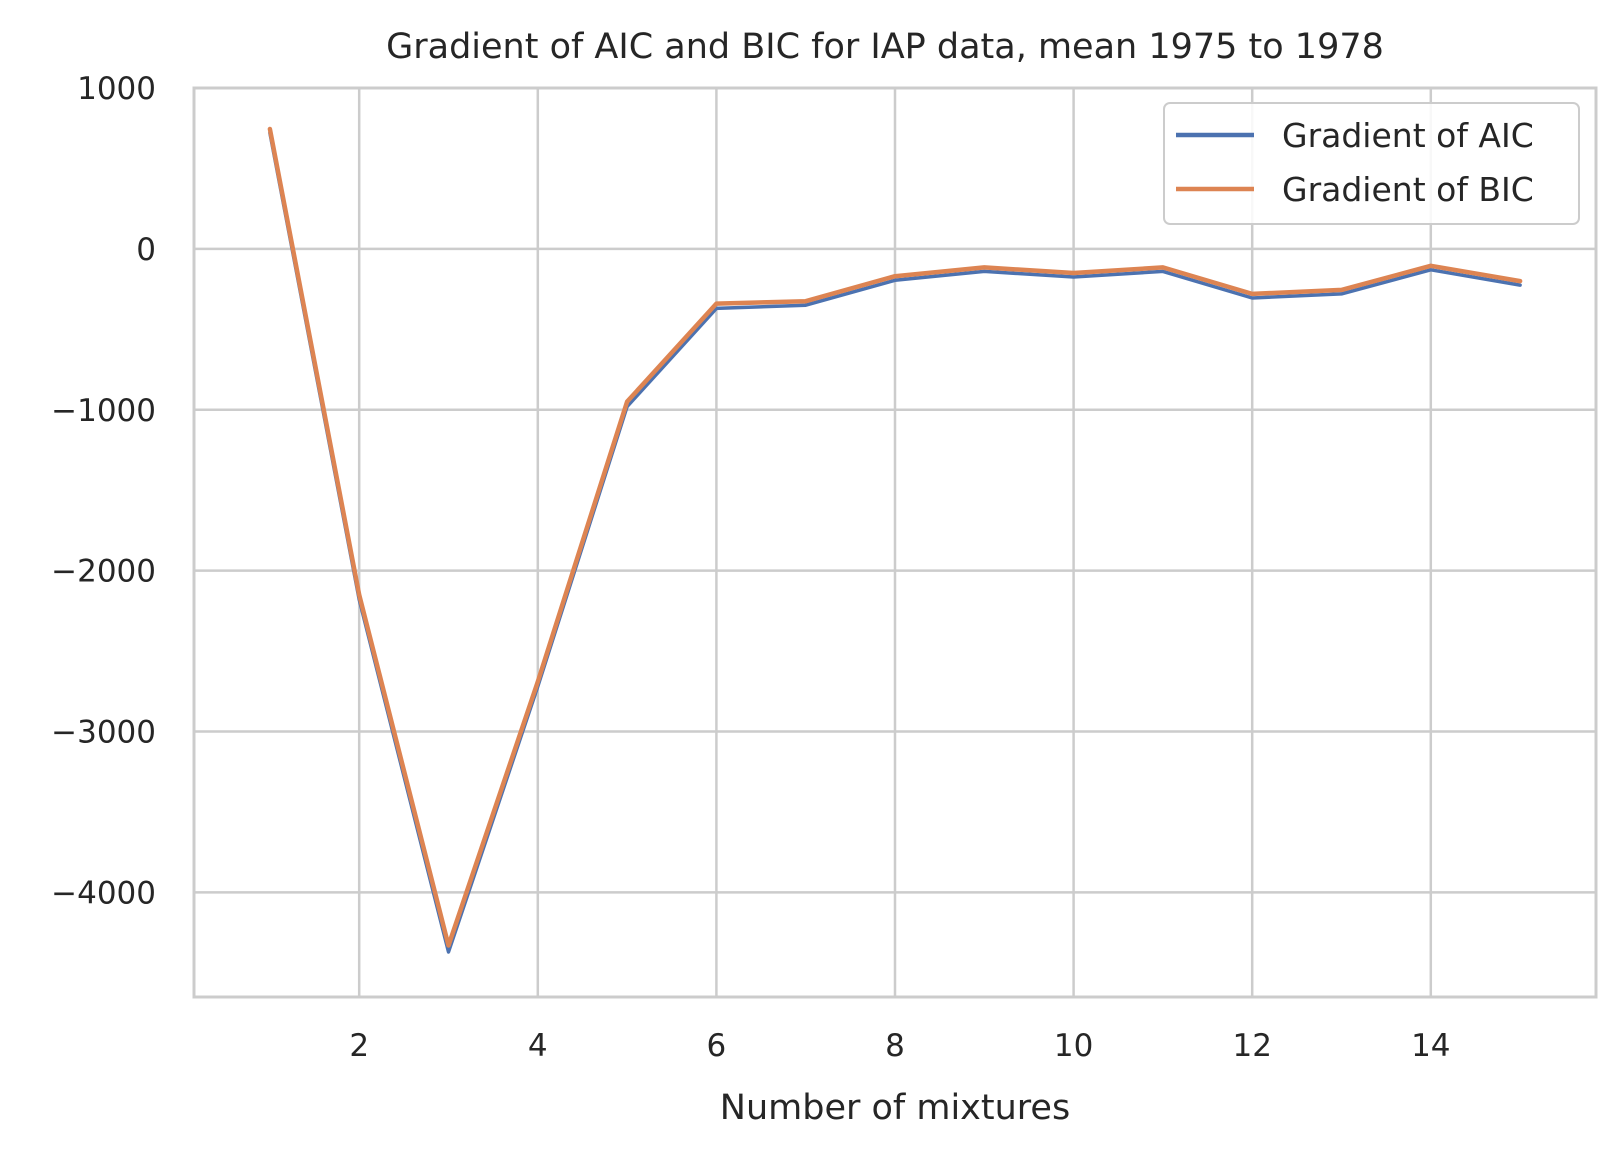 Image resolution: width=1618 pixels, height=1154 pixels. Describe the element at coordinates (103, 733) in the screenshot. I see `y-tick-label: −3000` at that location.